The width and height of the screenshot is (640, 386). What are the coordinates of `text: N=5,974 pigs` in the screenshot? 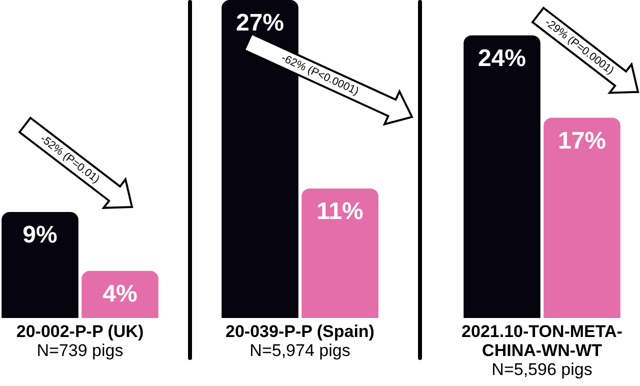 It's located at (300, 350).